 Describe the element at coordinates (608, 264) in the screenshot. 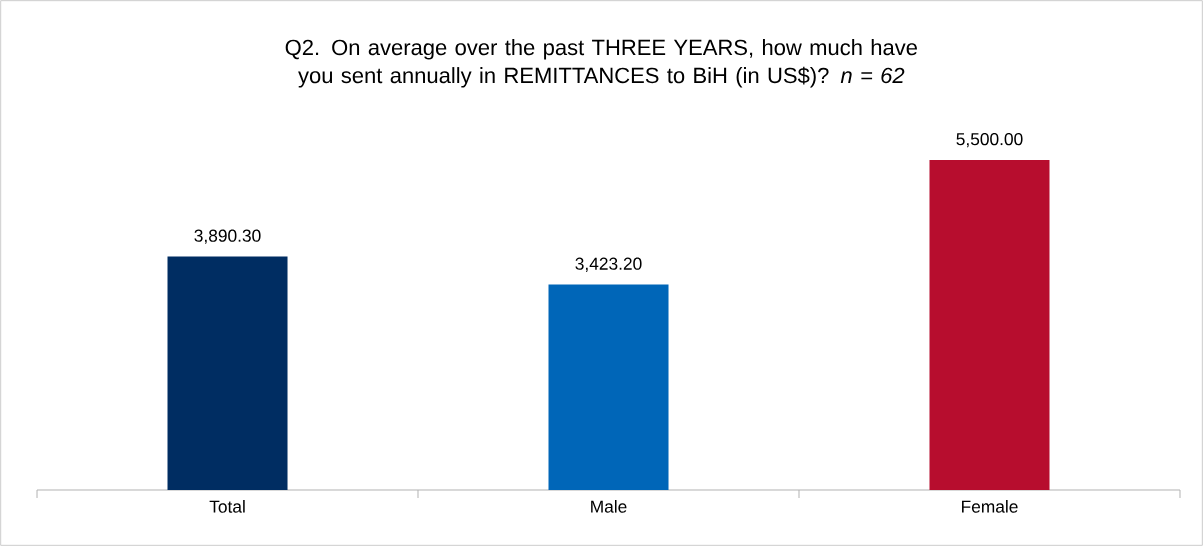

I see `data-label: 3,423.20` at that location.